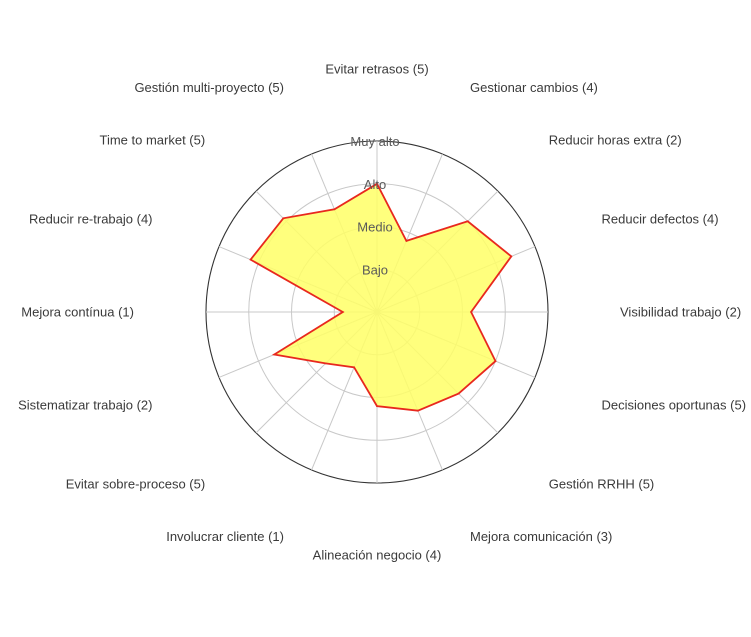 The height and width of the screenshot is (637, 751). What do you see at coordinates (152, 140) in the screenshot?
I see `radar-axis-label: Time to market (5)` at bounding box center [152, 140].